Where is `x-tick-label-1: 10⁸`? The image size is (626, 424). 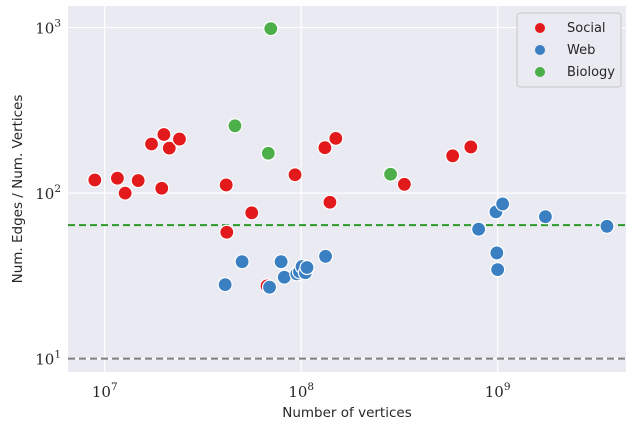
x-tick-label-1: 10⁸ is located at coordinates (301, 391).